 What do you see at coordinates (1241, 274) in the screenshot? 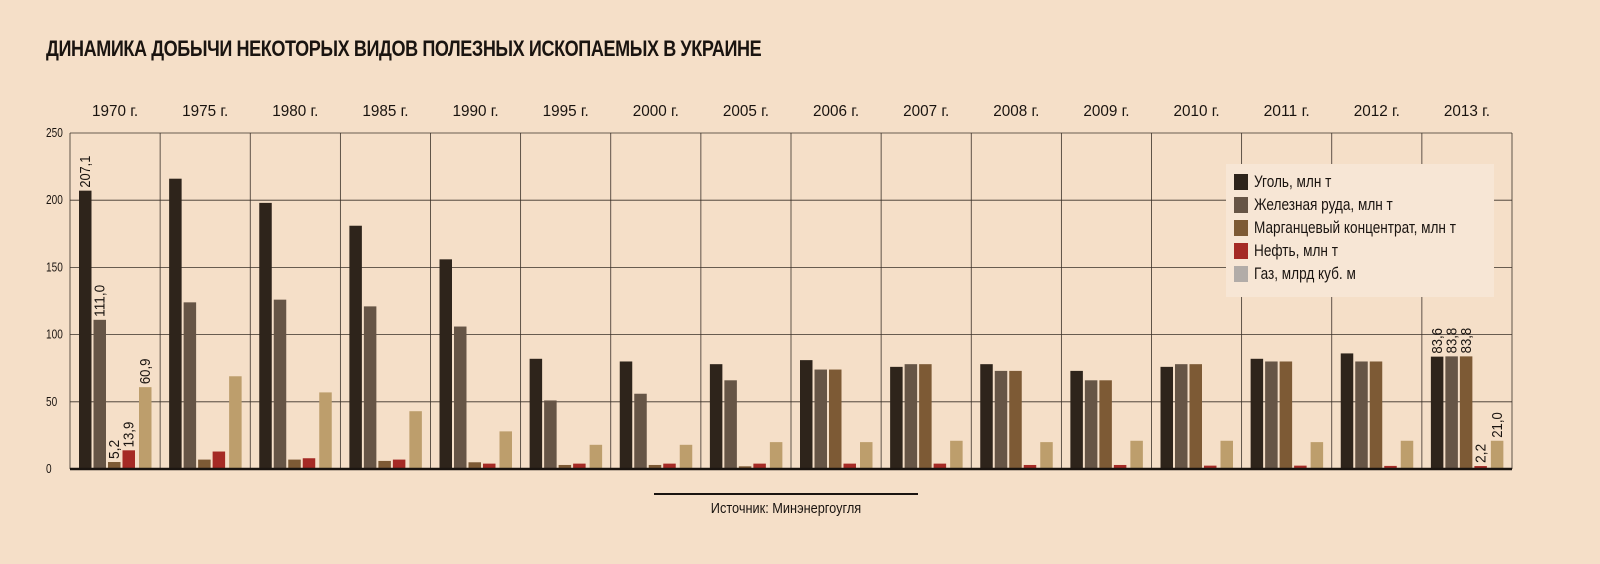
I see `legend-swatch-gas` at bounding box center [1241, 274].